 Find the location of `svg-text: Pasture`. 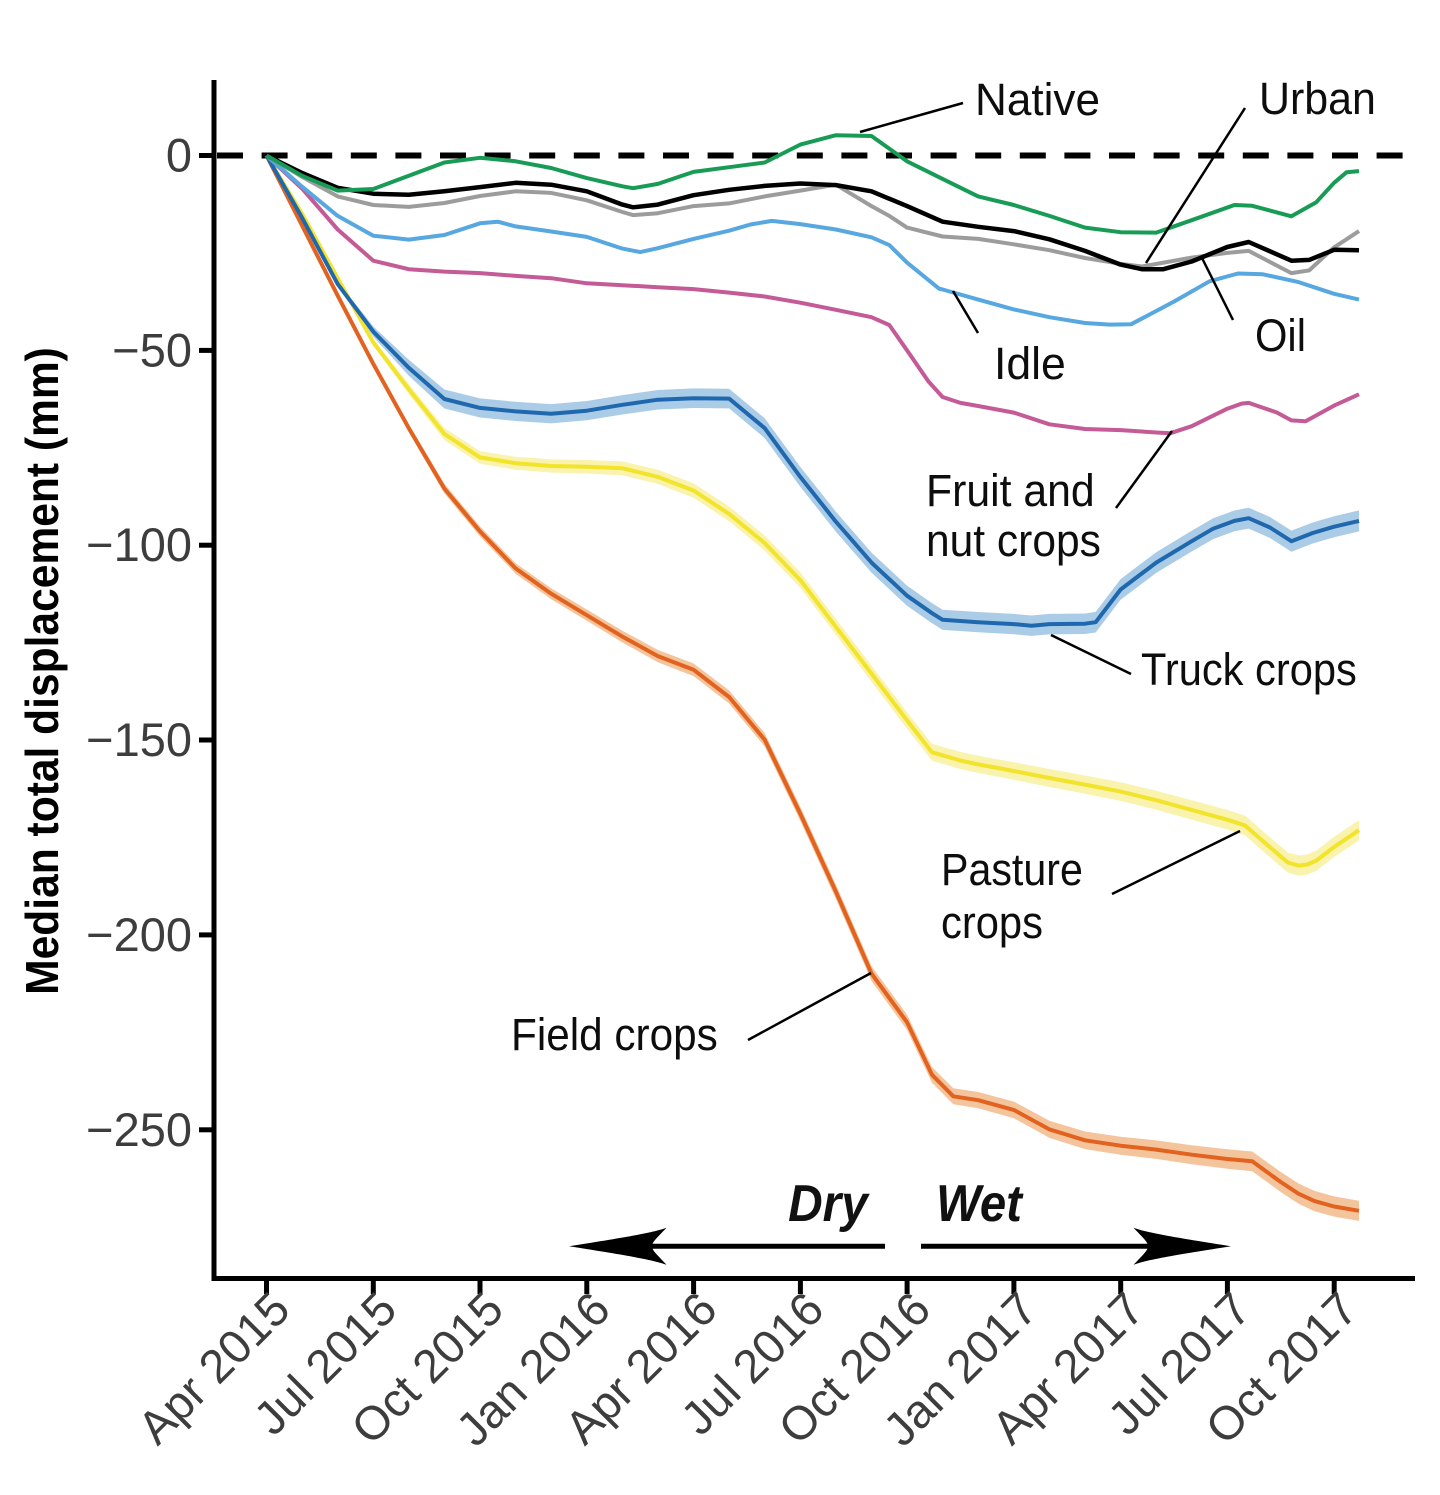

svg-text: Pasture is located at coordinates (1012, 870).